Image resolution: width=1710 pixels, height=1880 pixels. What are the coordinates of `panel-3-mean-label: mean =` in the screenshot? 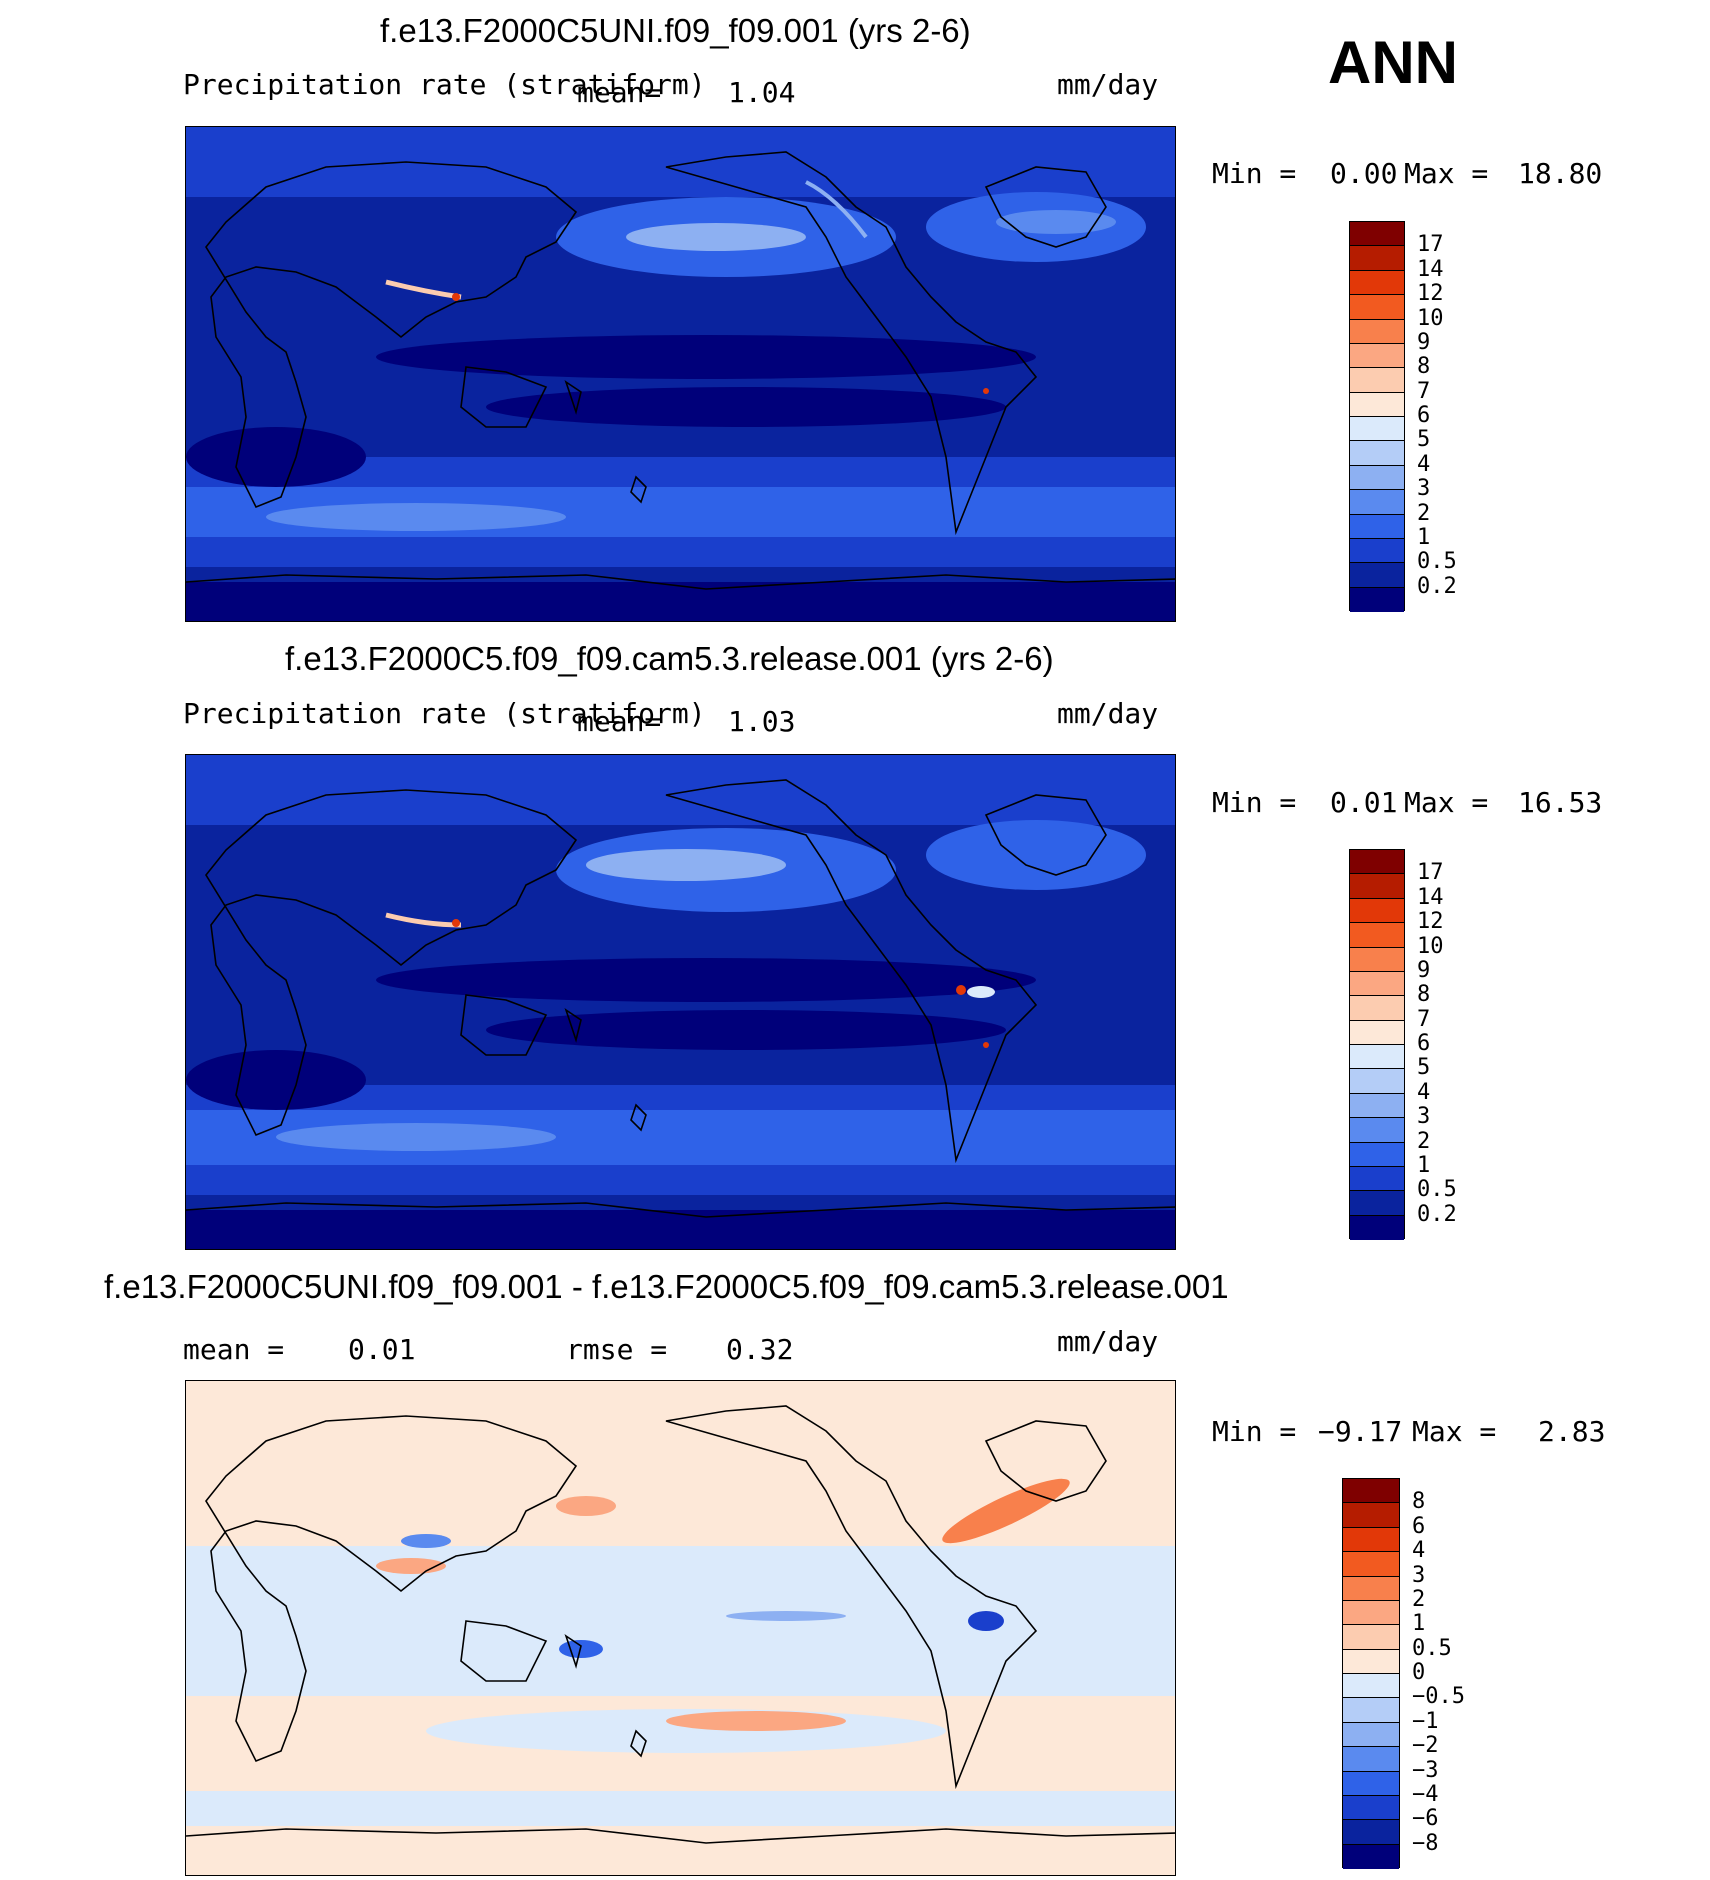 It's located at (234, 1349).